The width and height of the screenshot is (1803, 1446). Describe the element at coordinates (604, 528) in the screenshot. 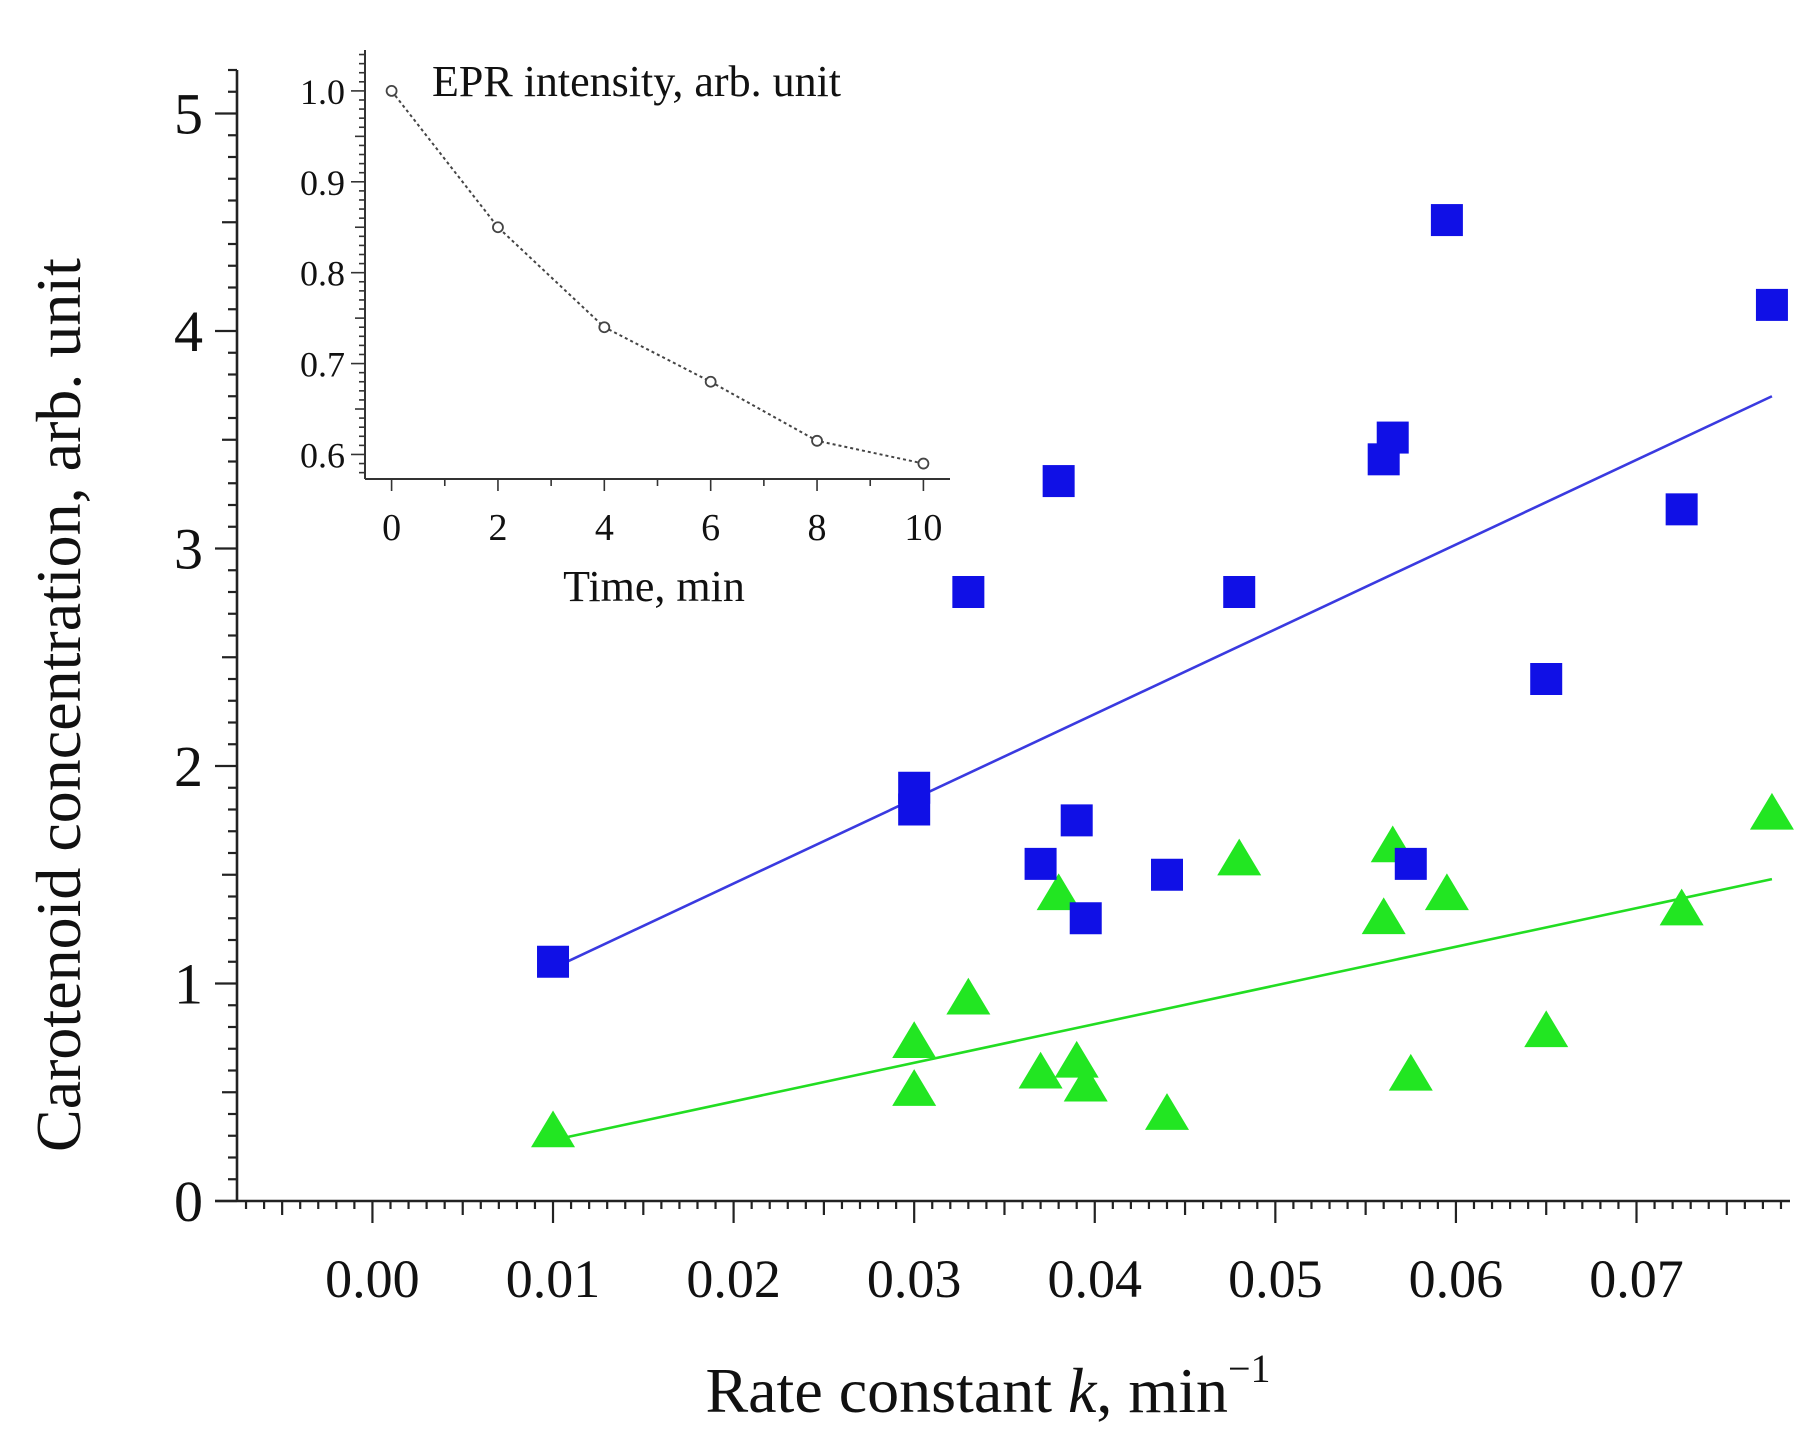

I see `inset-x-tick-label: 4` at that location.